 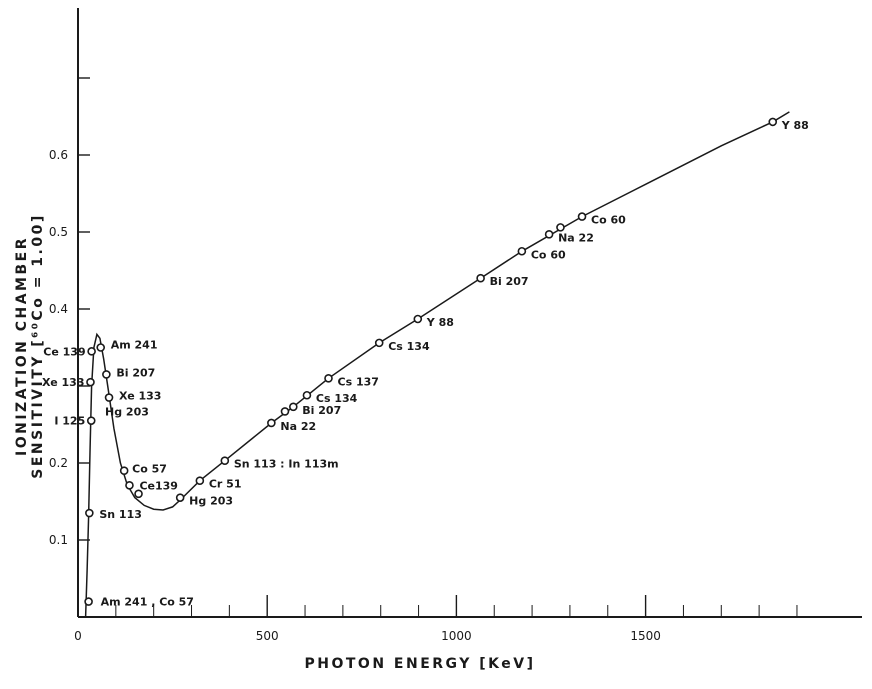 I want to click on point-label: Sn 113, so click(x=120, y=514).